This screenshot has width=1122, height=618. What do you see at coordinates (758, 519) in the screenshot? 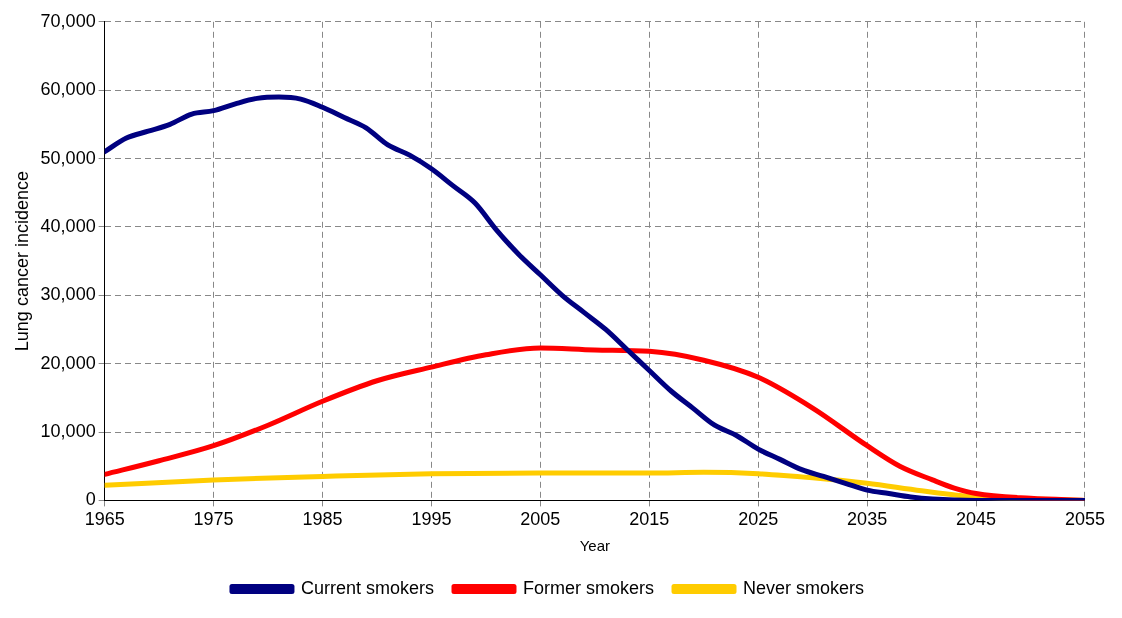
I see `x-tick-label: 2025` at bounding box center [758, 519].